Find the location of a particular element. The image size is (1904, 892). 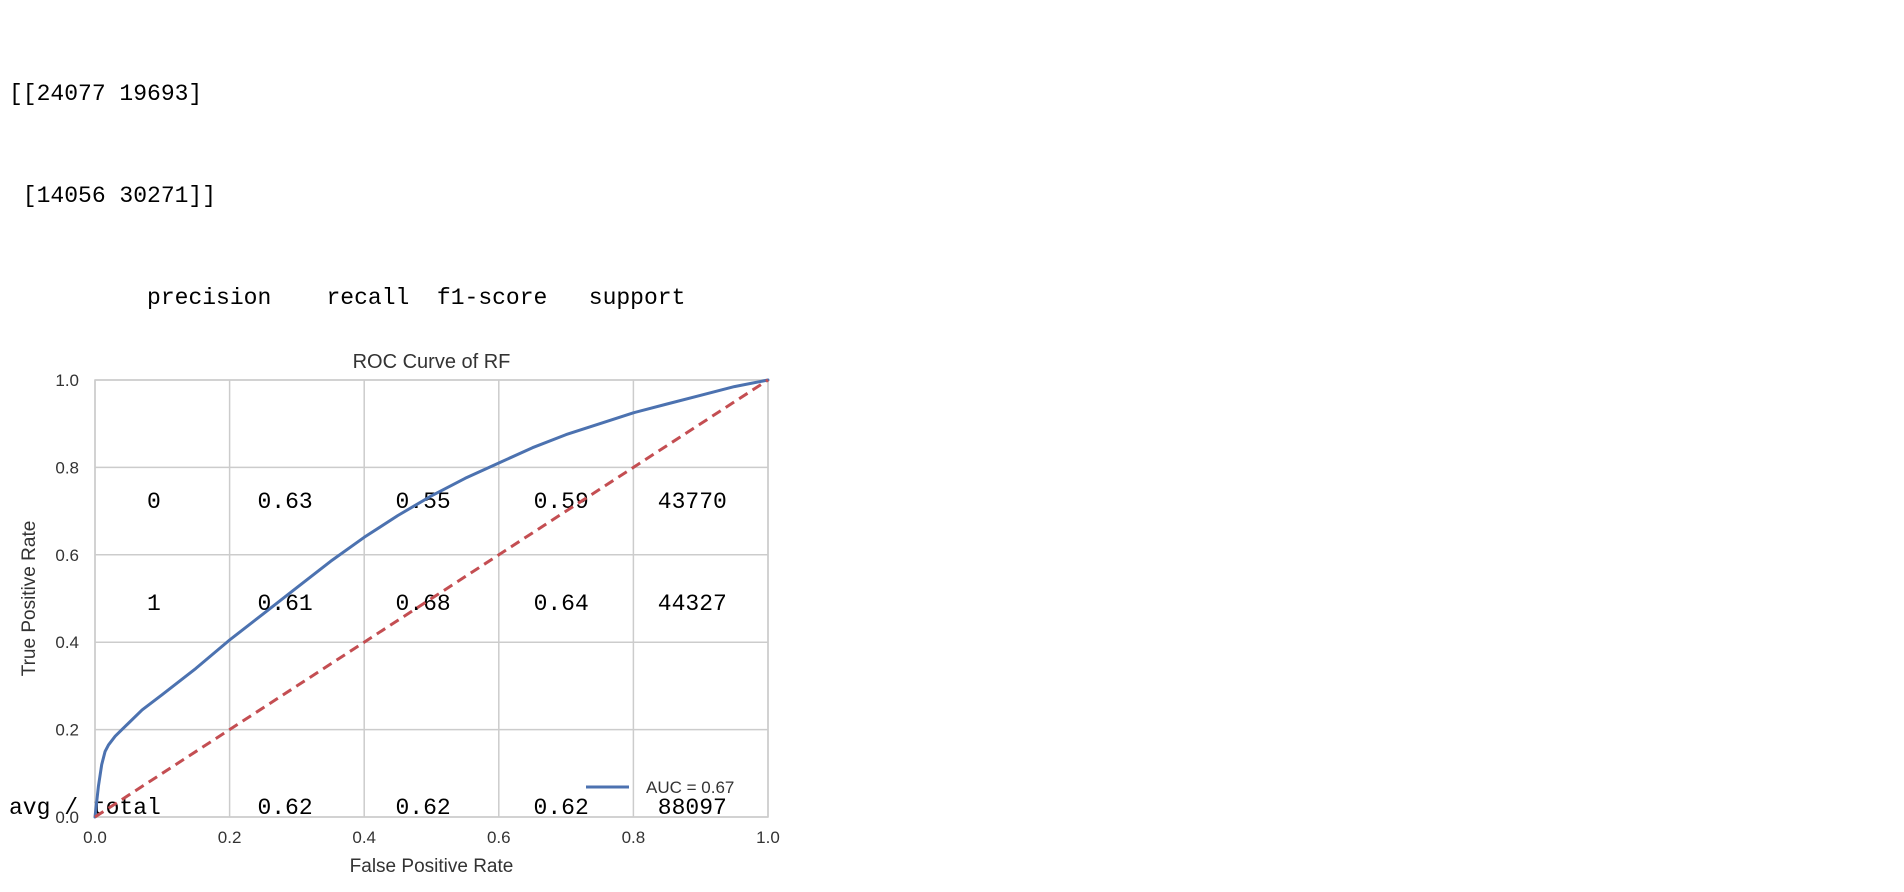

y-tick-label: 0.0 is located at coordinates (67, 817).